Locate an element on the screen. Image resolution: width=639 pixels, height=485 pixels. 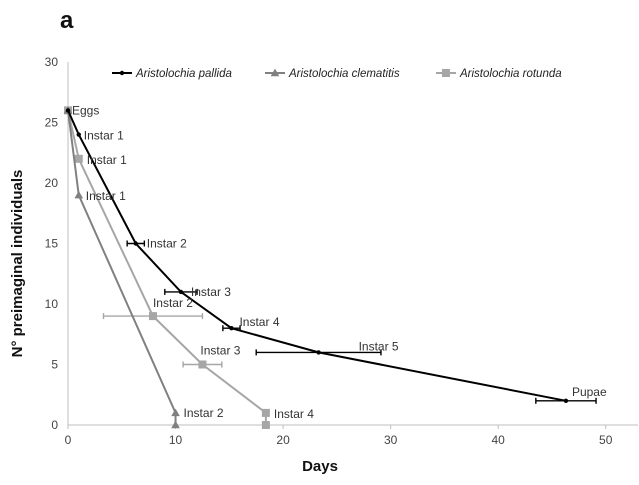
legend-label: Aristolochia rotunda is located at coordinates (510, 74).